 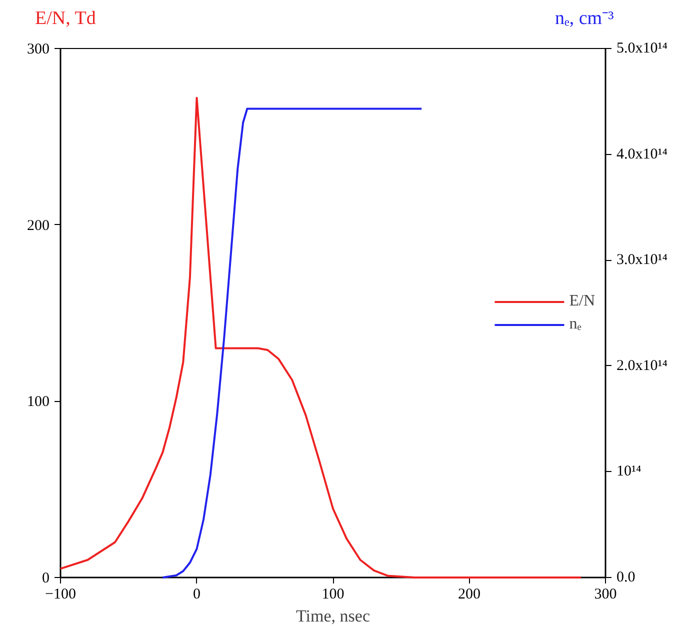 I want to click on x-tick-label: −100, so click(x=60, y=594).